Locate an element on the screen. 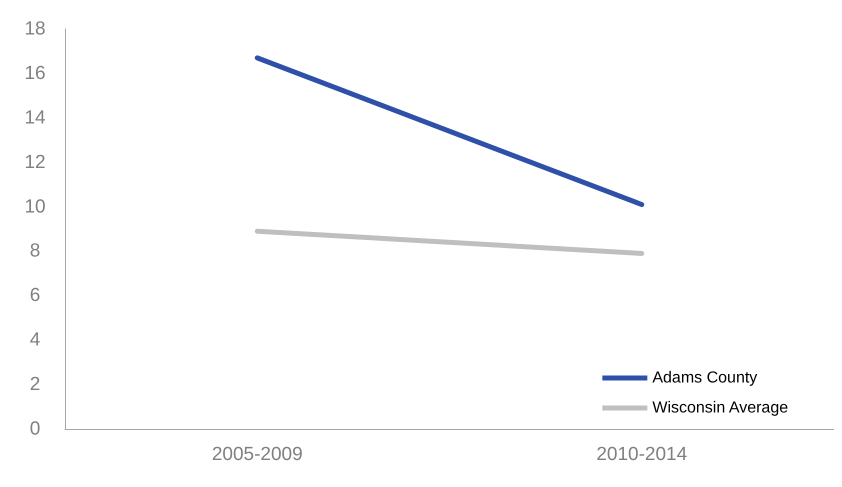 This screenshot has height=487, width=842. y-tick-label: 18 is located at coordinates (35, 29).